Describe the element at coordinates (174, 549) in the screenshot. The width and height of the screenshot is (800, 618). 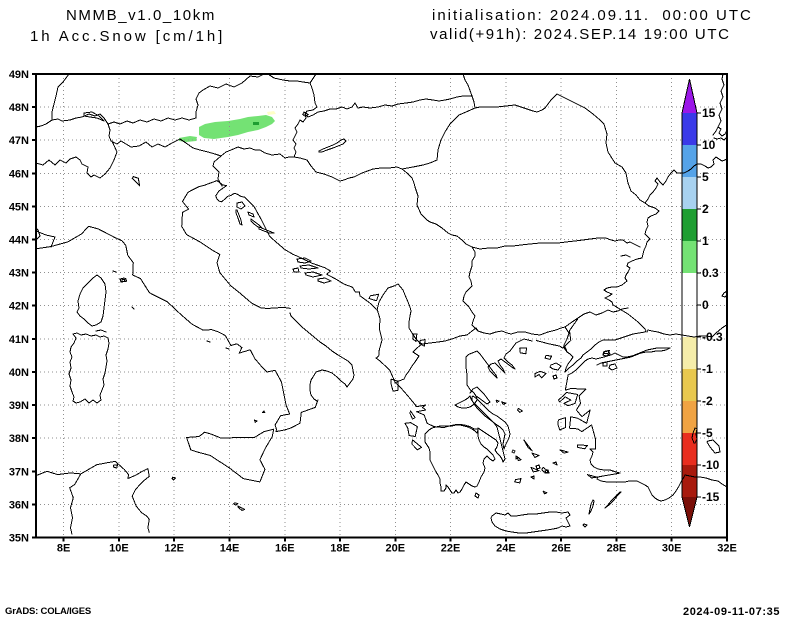
I see `svg-text: 12E` at that location.